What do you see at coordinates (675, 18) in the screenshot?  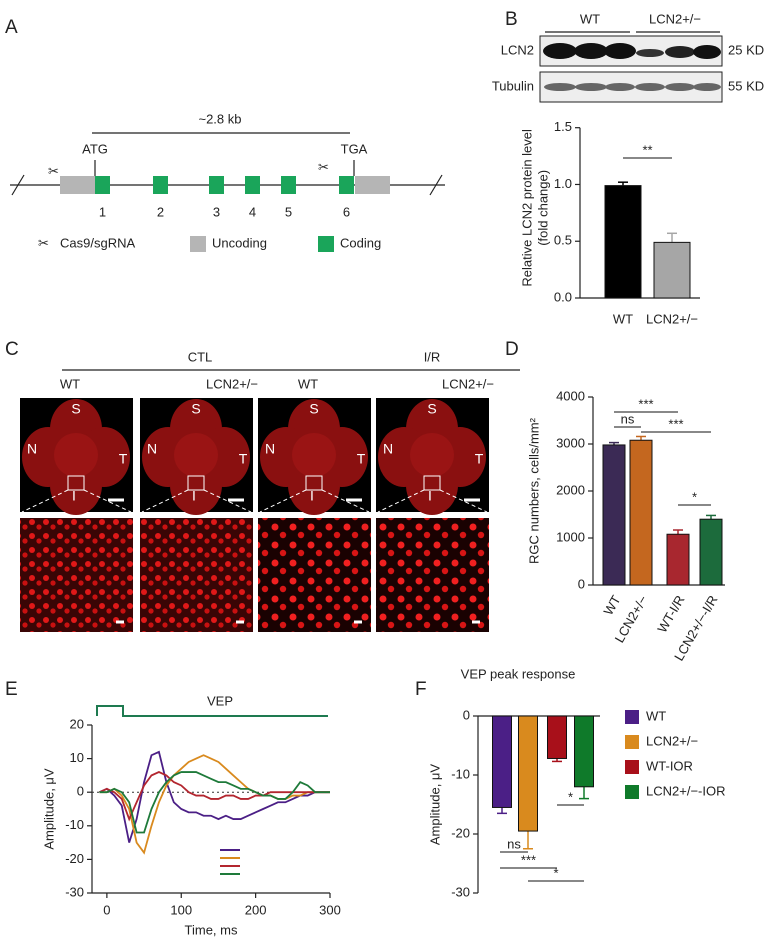 I see `group-label: LCN2+/−` at bounding box center [675, 18].